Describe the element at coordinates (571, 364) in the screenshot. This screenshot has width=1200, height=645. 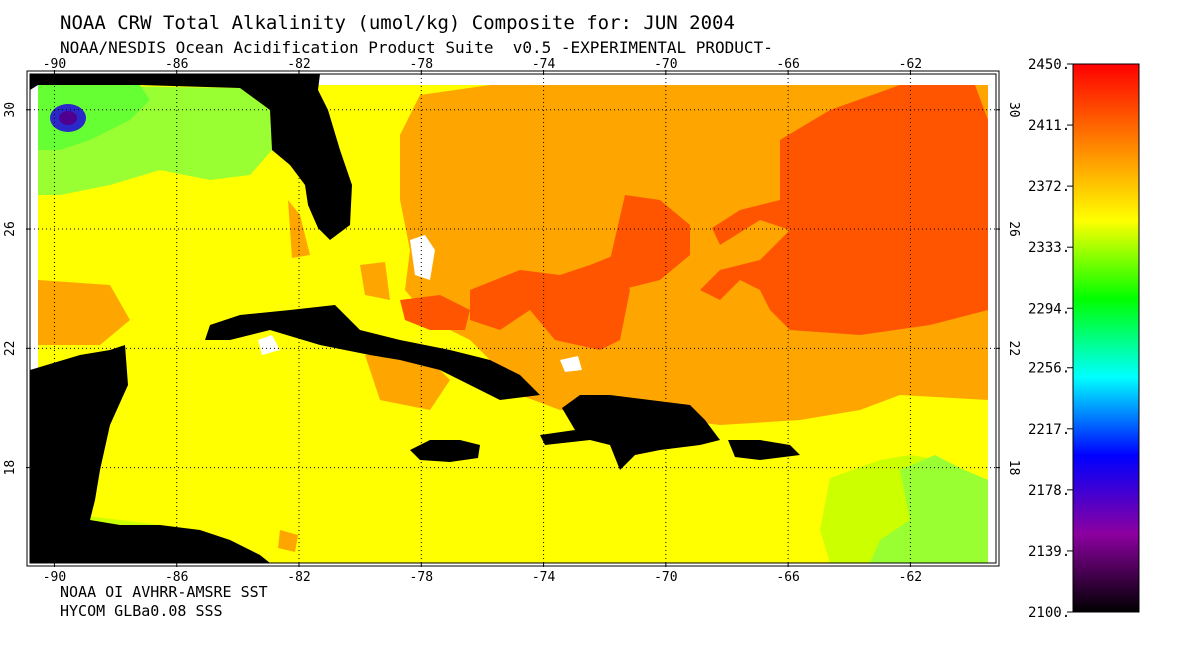
I see `shallow-bank-turks` at that location.